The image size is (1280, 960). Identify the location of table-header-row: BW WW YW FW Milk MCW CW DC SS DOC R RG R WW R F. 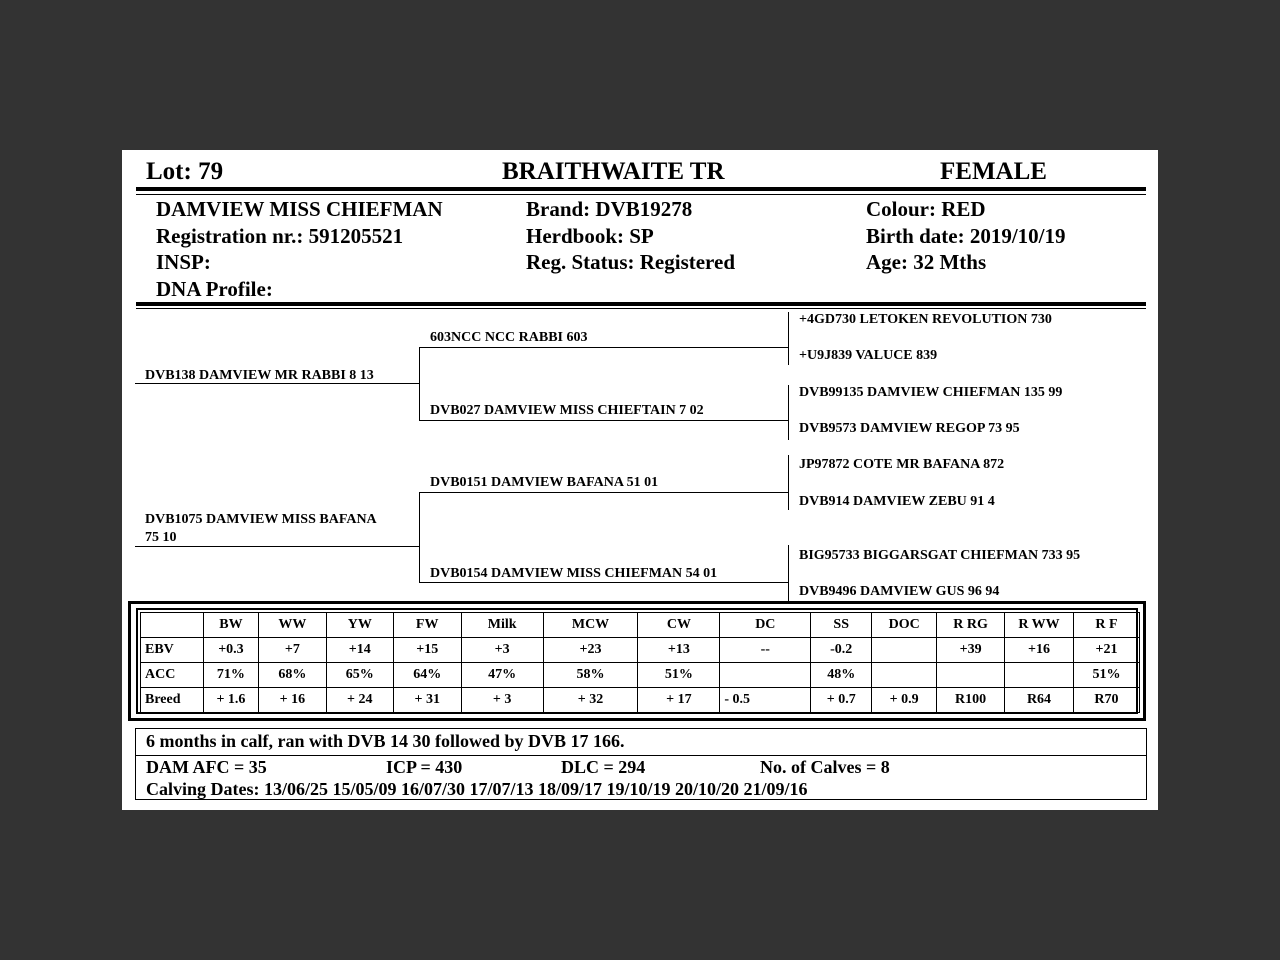
(640, 625).